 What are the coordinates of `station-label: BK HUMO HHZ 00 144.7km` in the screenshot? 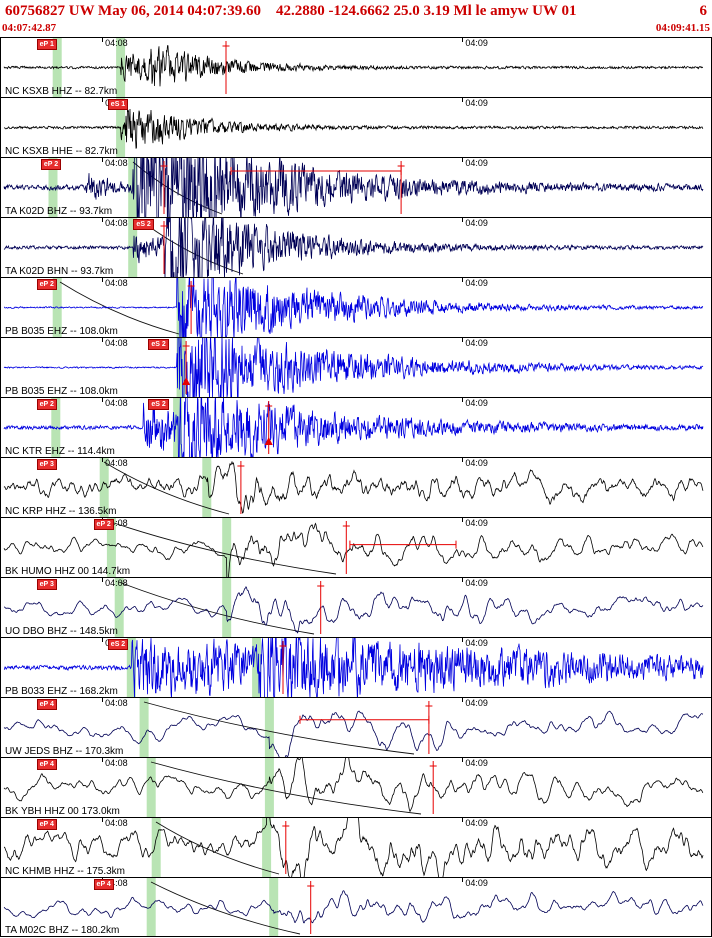 It's located at (68, 571).